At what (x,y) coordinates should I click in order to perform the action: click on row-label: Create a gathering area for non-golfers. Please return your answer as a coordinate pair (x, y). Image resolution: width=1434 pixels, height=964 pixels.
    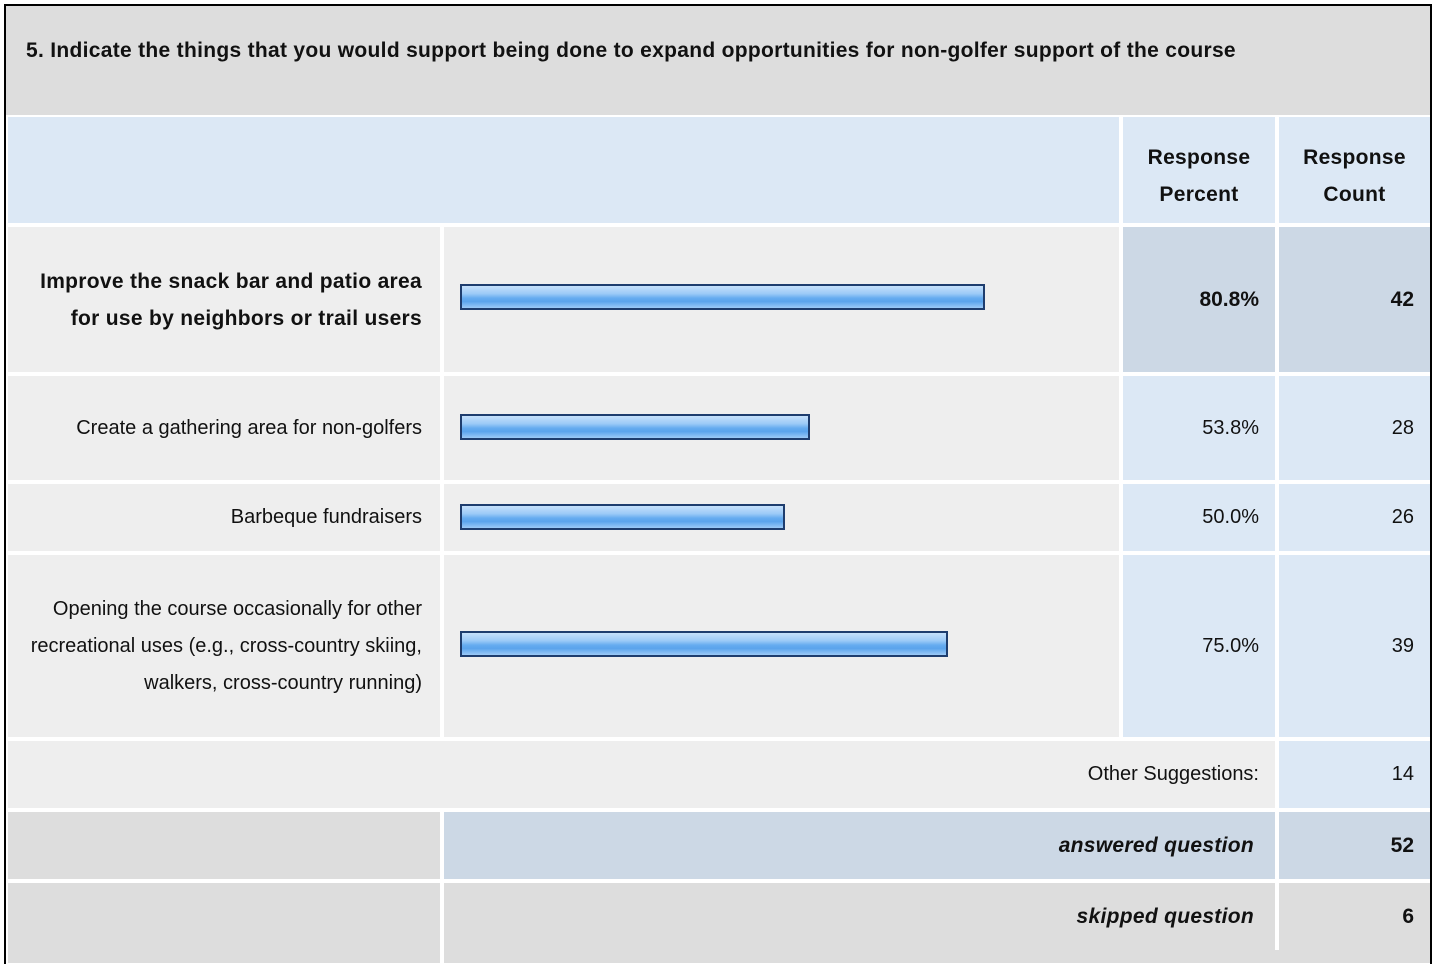
    Looking at the image, I should click on (224, 428).